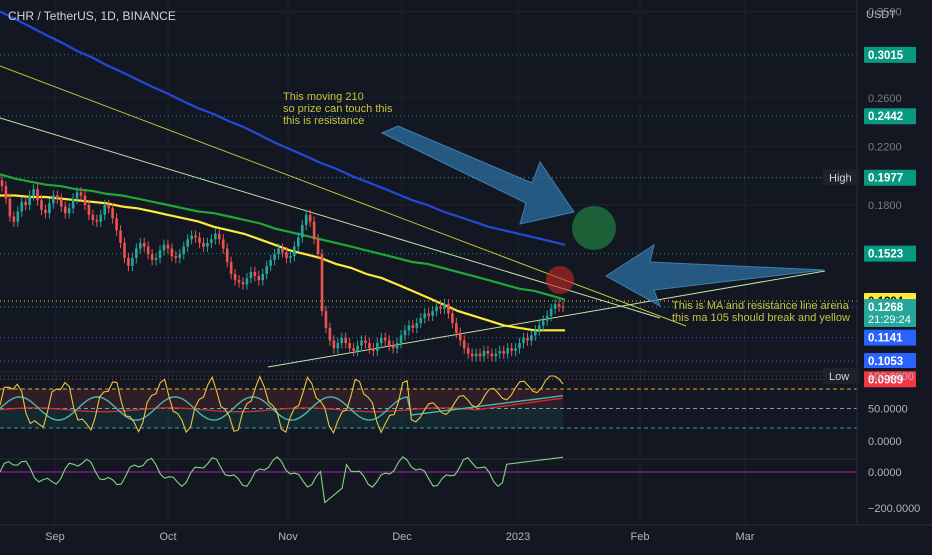 The image size is (932, 555). What do you see at coordinates (281, 399) in the screenshot?
I see `osc1-upper-band` at bounding box center [281, 399].